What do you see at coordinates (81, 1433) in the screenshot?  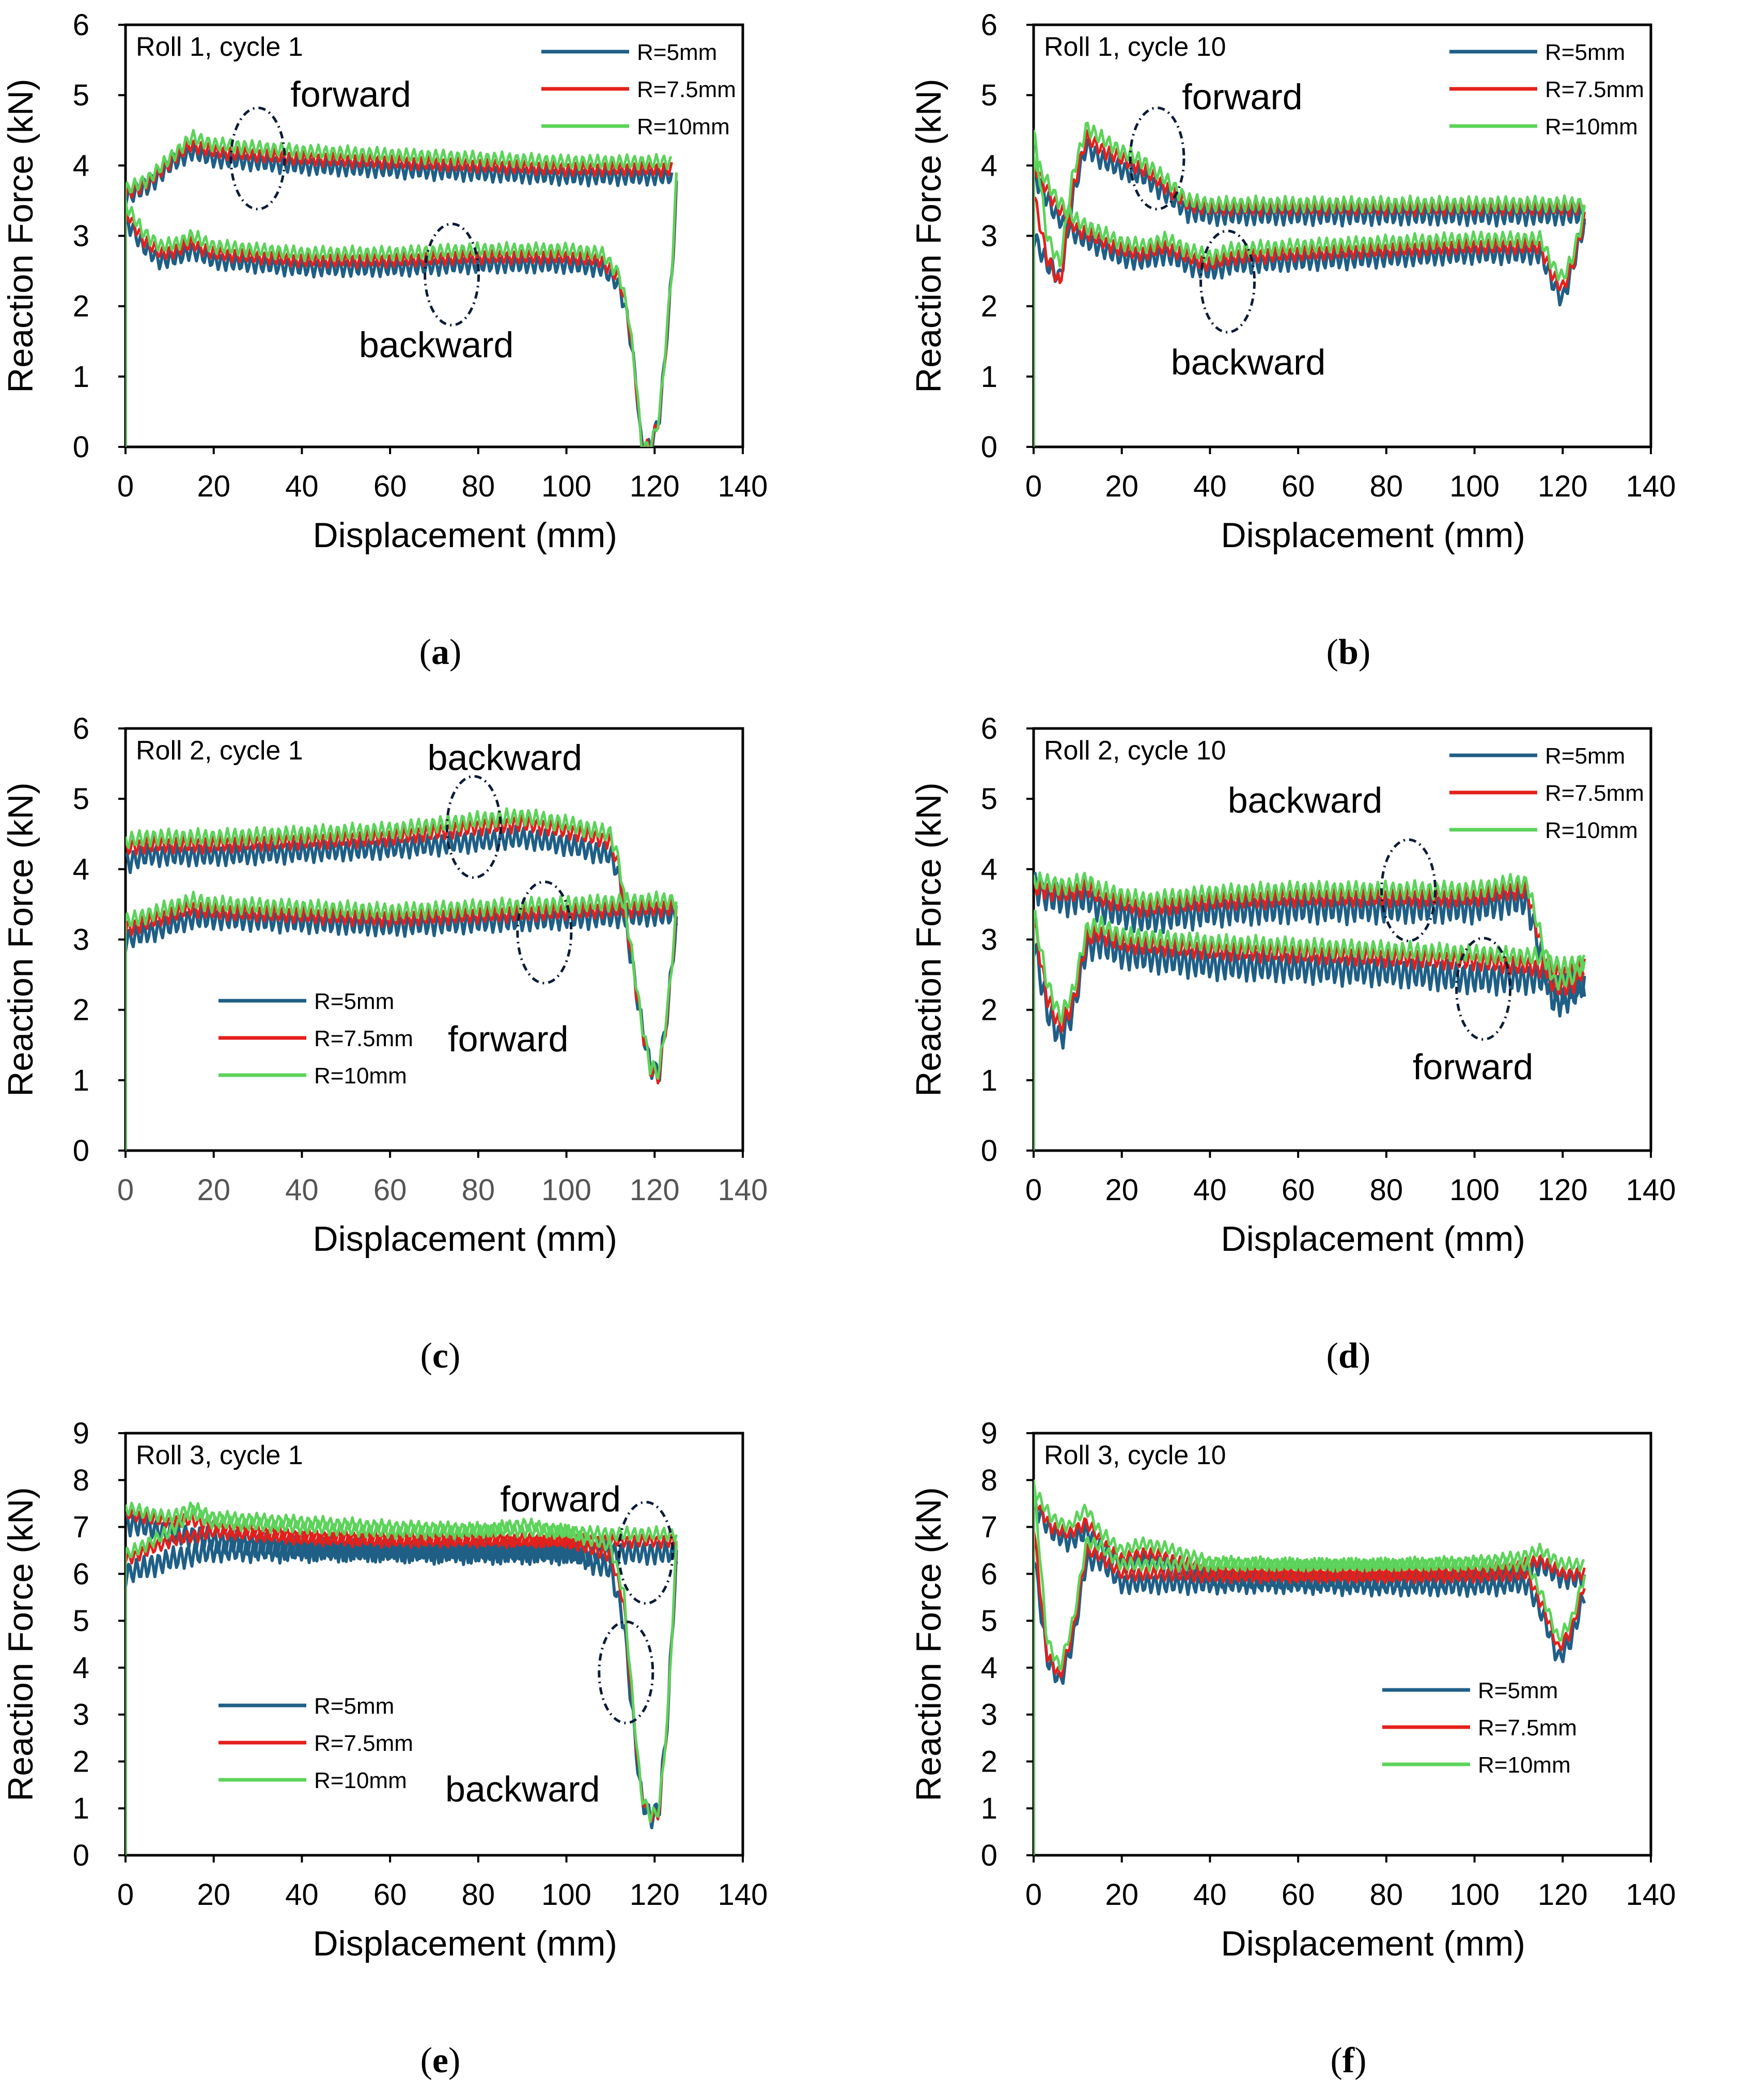 I see `y-tick-label: 9` at bounding box center [81, 1433].